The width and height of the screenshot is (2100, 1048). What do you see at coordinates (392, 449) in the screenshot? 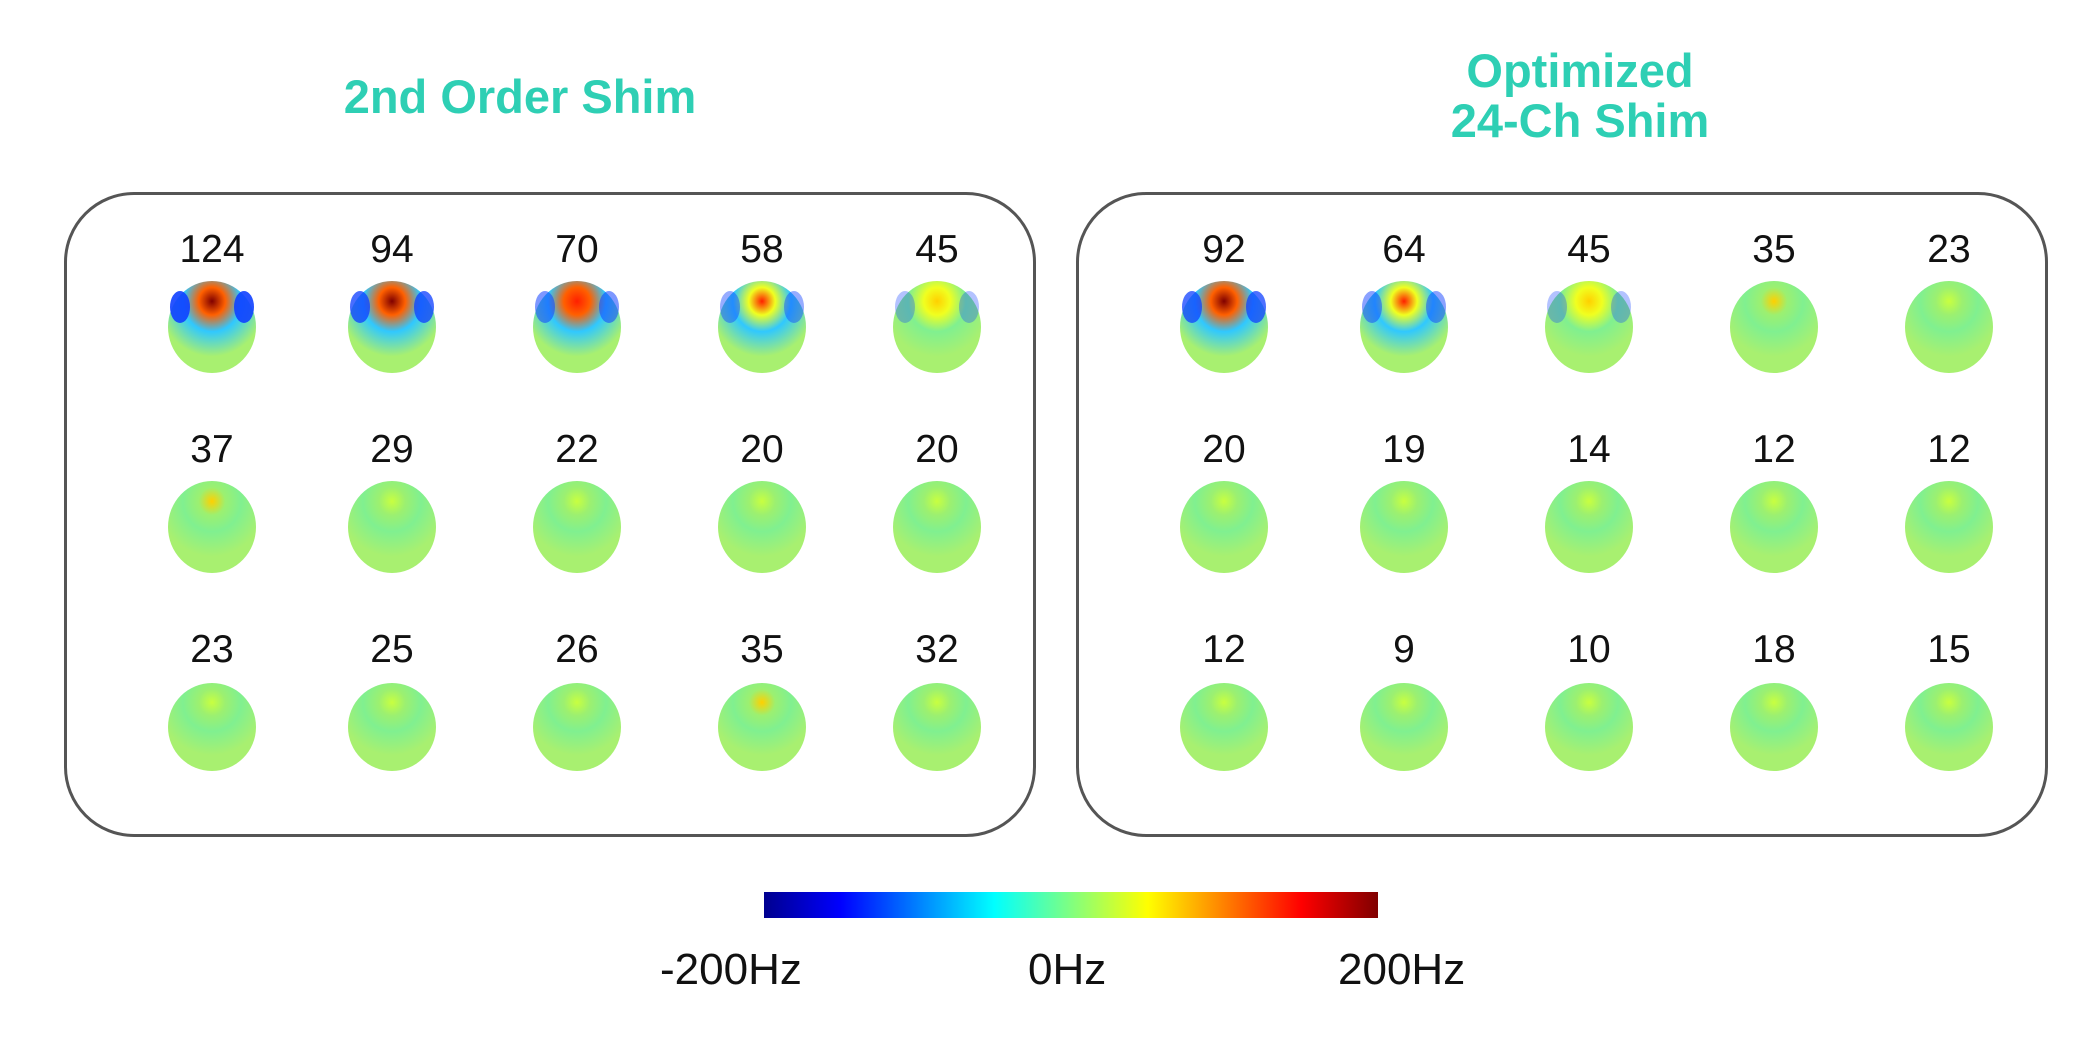
I see `rmse-value: 29` at bounding box center [392, 449].